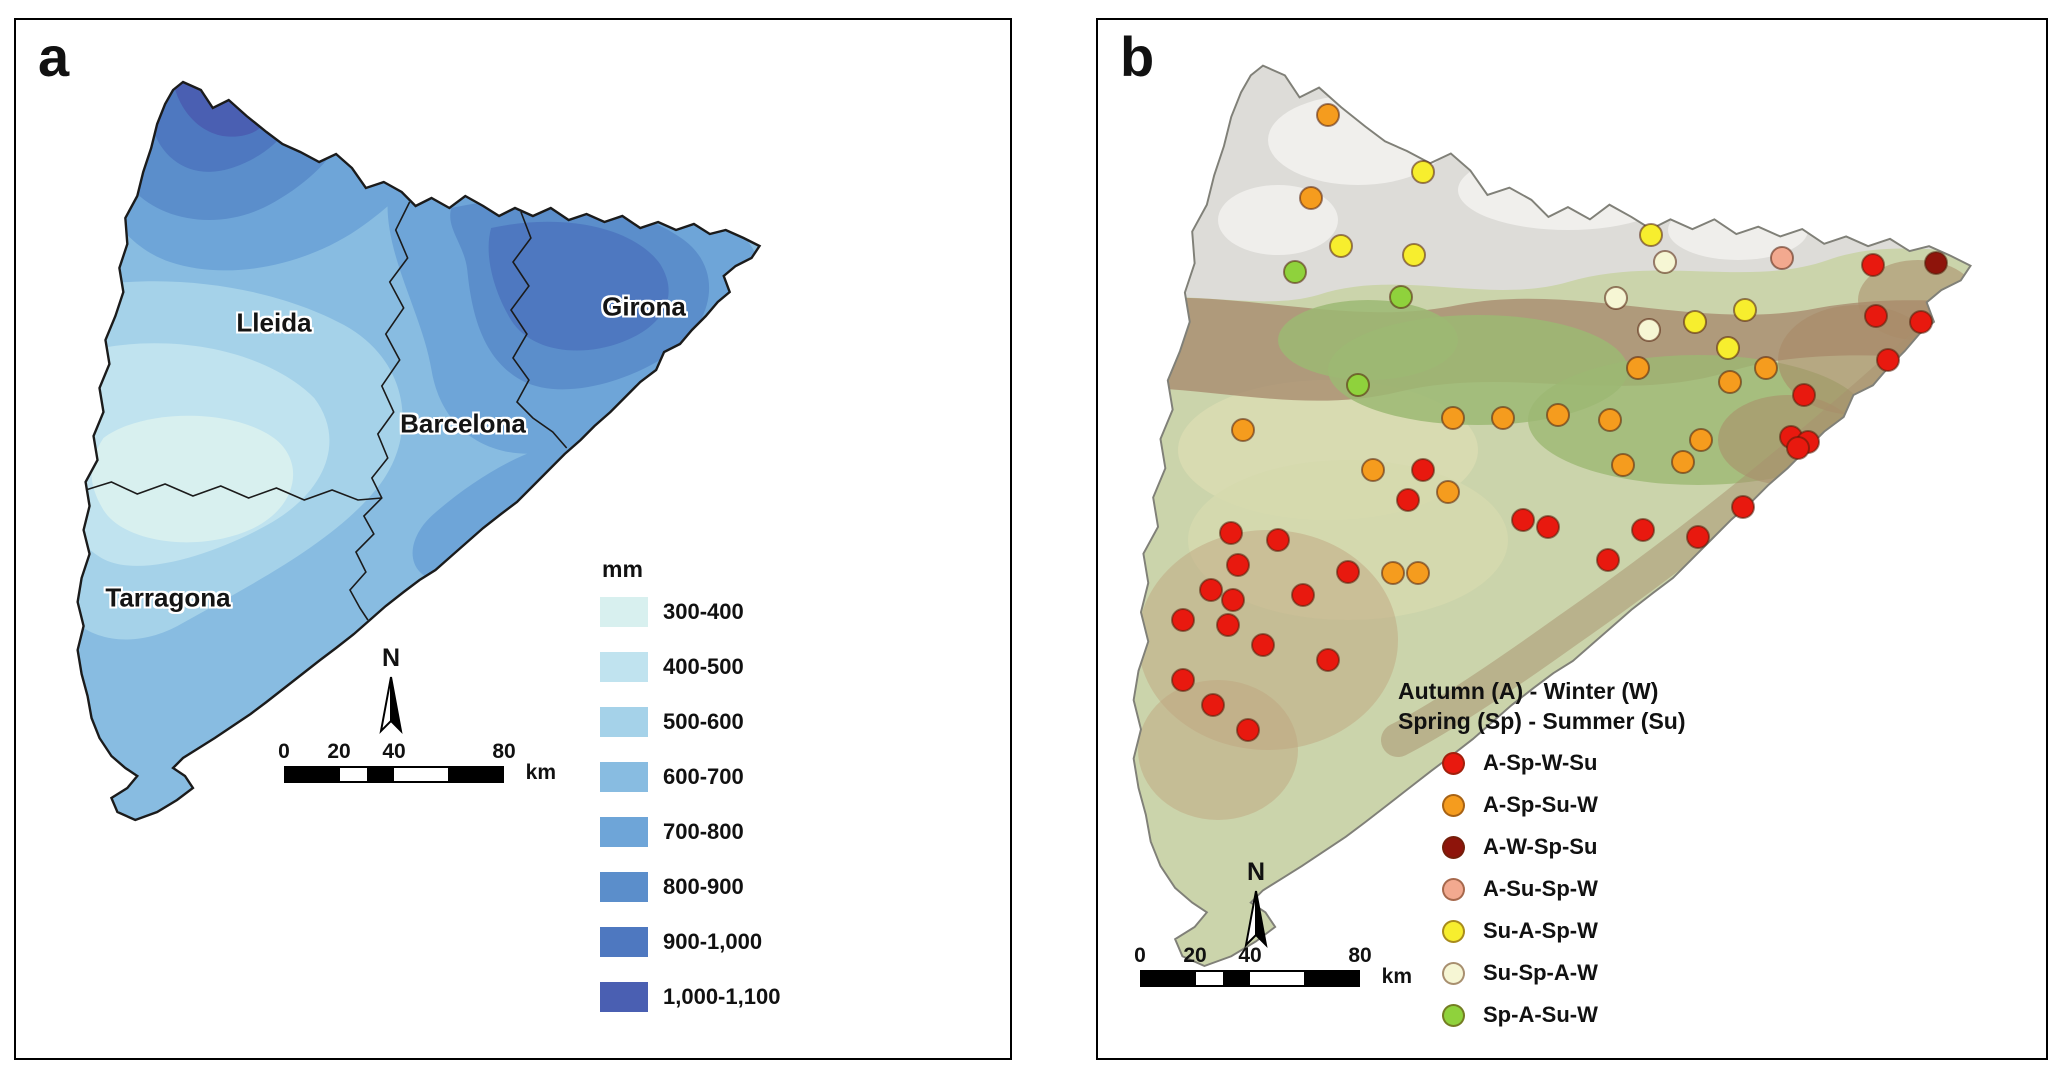  Describe the element at coordinates (1540, 930) in the screenshot. I see `legend-item-label: Su-A-Sp-W` at that location.